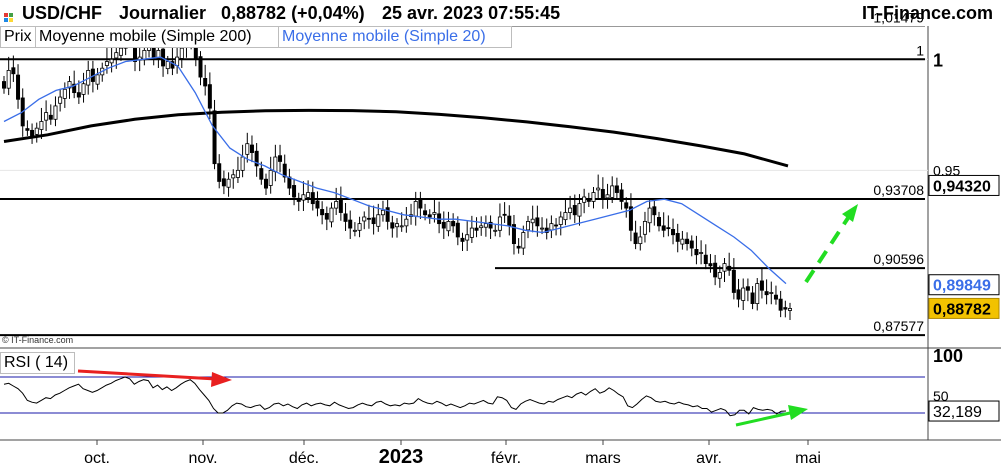 The height and width of the screenshot is (469, 1001). What do you see at coordinates (37, 363) in the screenshot?
I see `rsi-legend: RSI ( 14)` at bounding box center [37, 363].